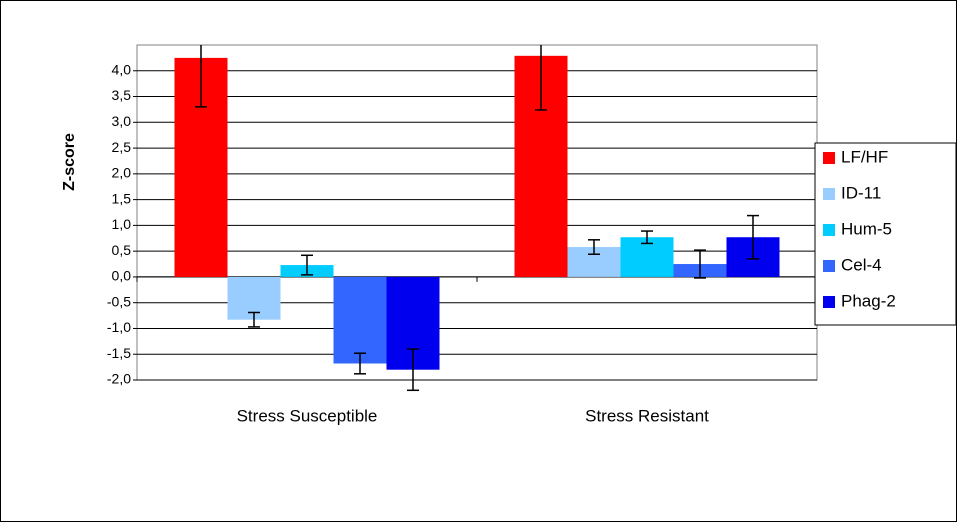 The image size is (957, 527). Describe the element at coordinates (360, 320) in the screenshot. I see `bar` at that location.